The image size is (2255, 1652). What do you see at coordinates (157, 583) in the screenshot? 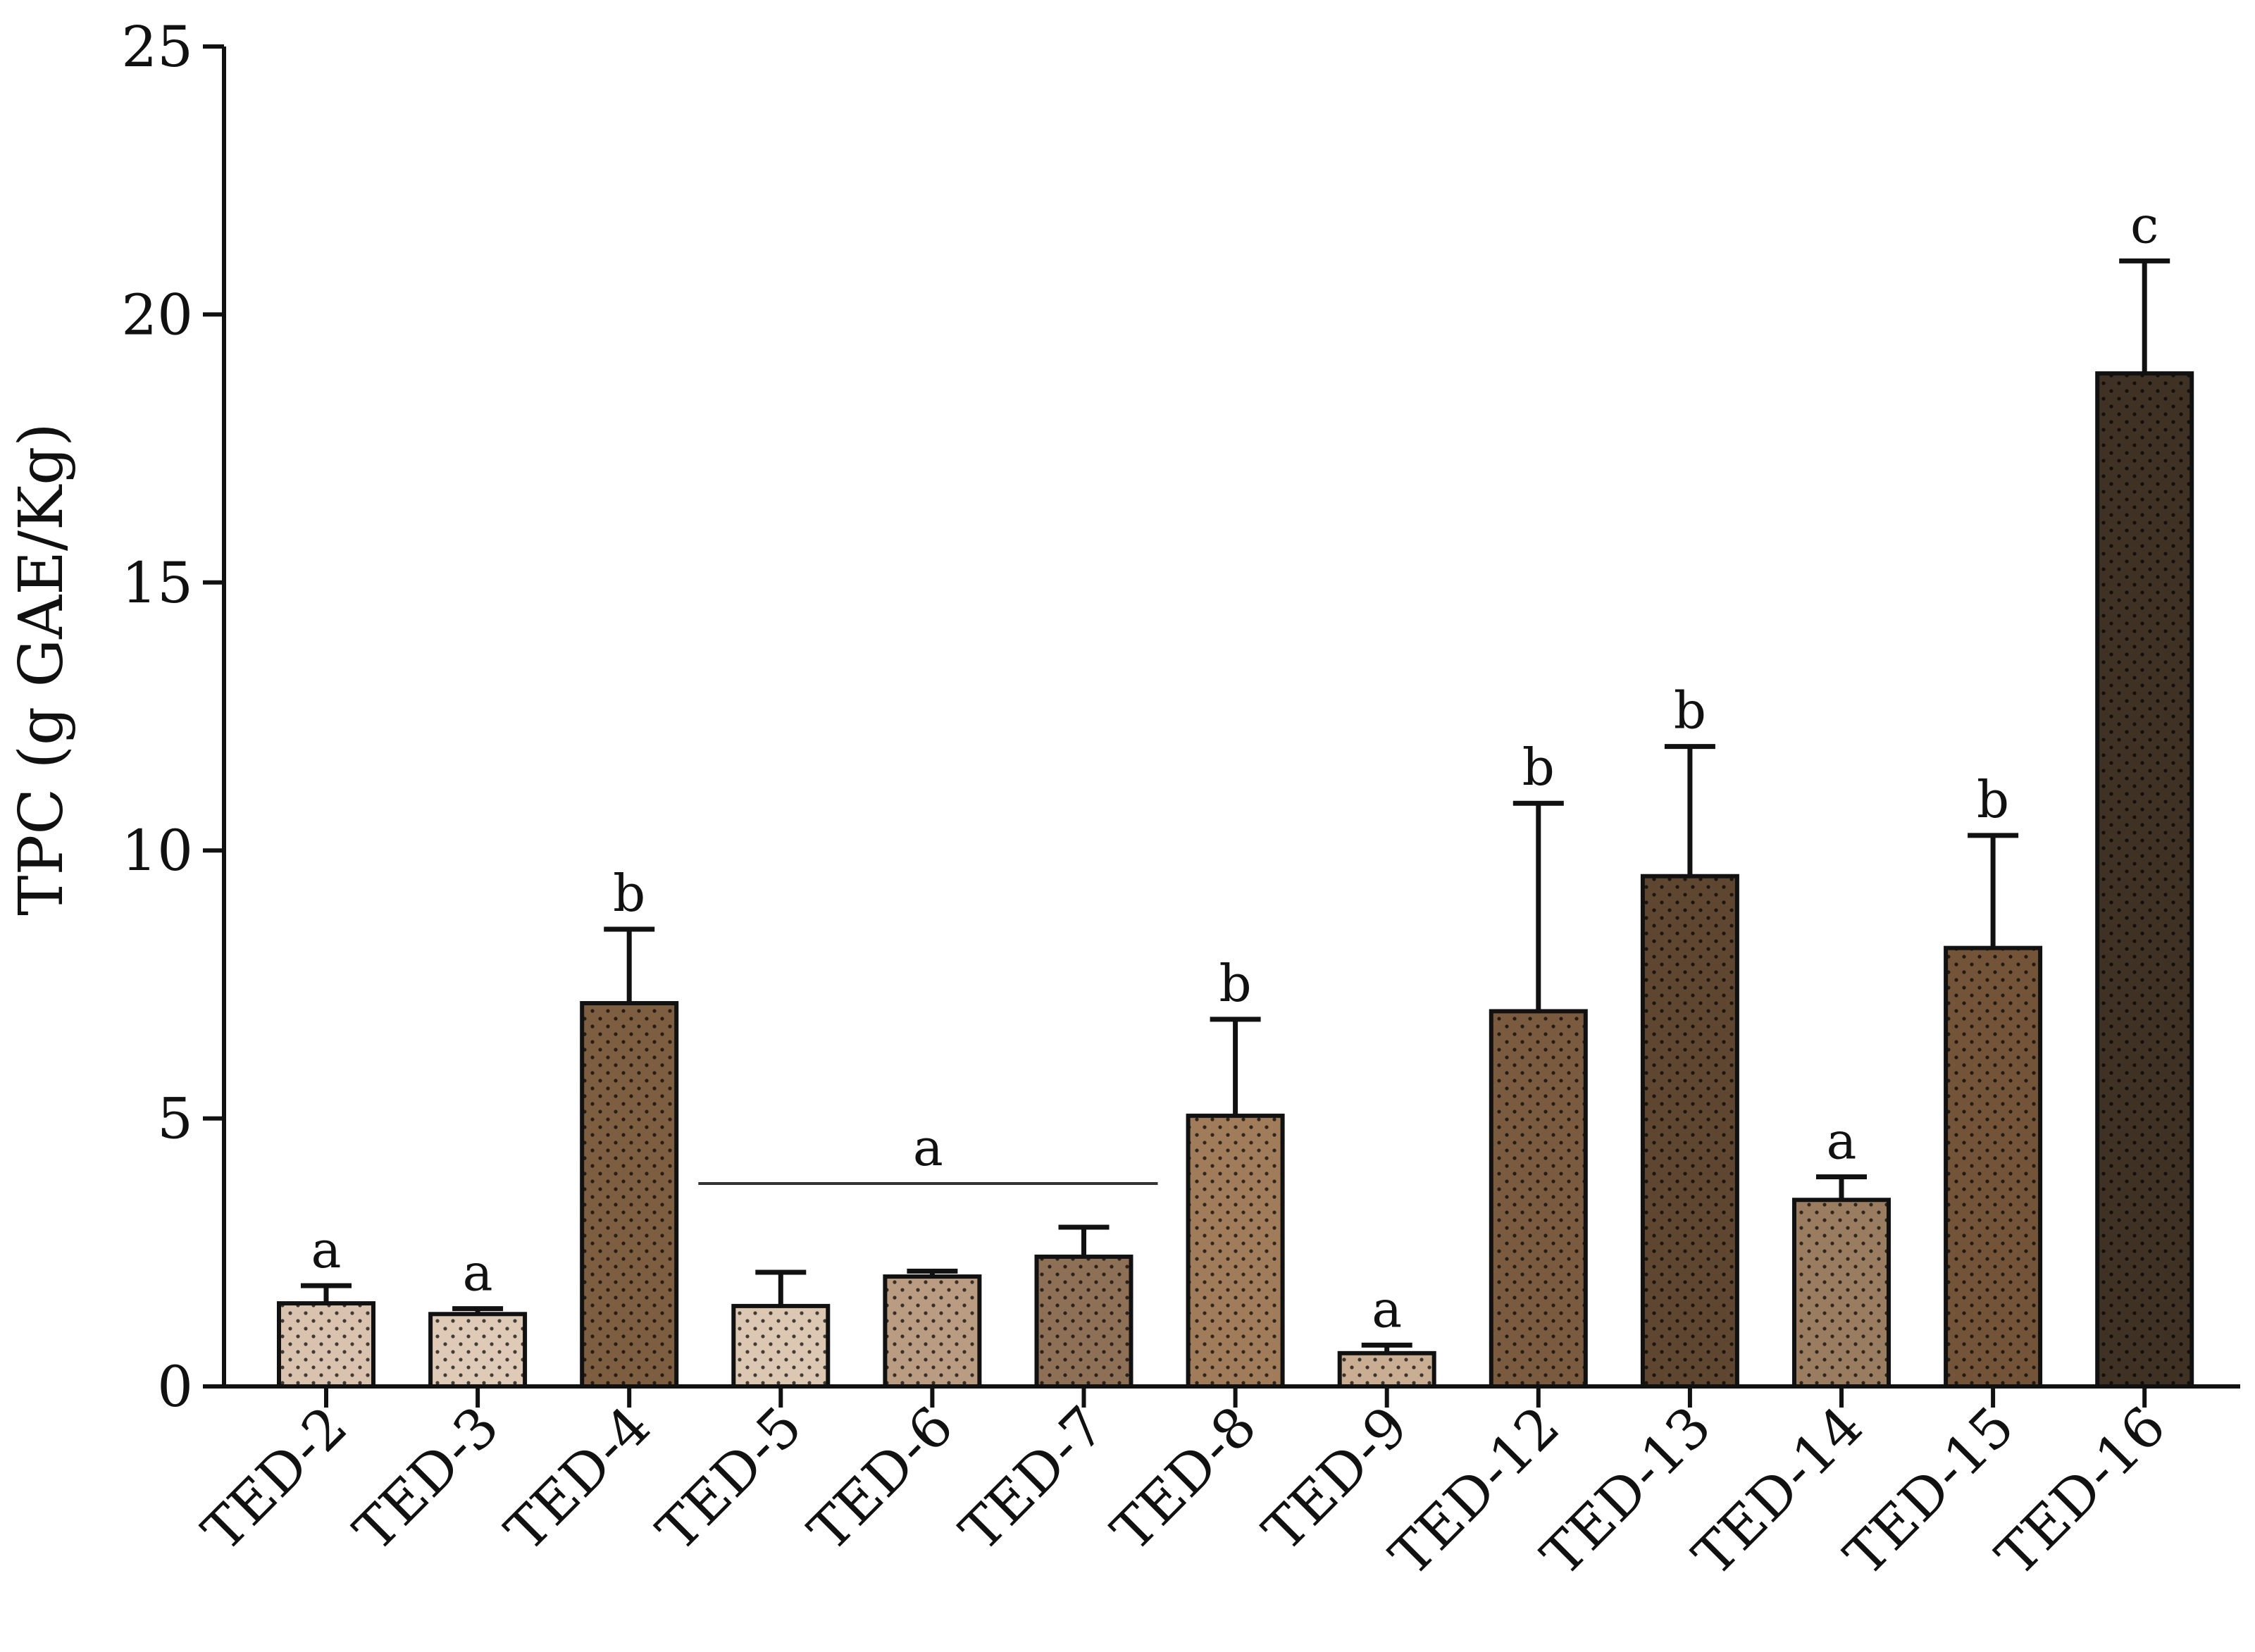
I see `y-tick-label: 15` at bounding box center [157, 583].